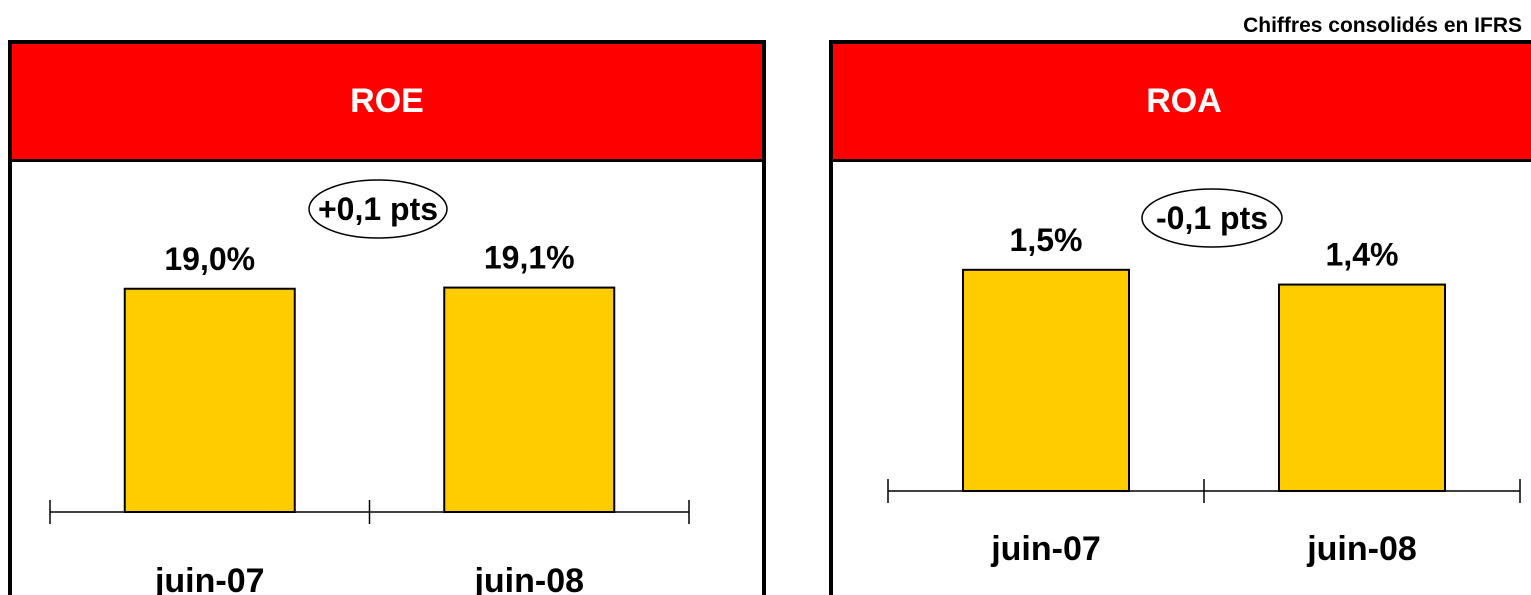 The width and height of the screenshot is (1531, 595). Describe the element at coordinates (1382, 25) in the screenshot. I see `consolidated-note: Chiffres consolidés en IFRS` at that location.